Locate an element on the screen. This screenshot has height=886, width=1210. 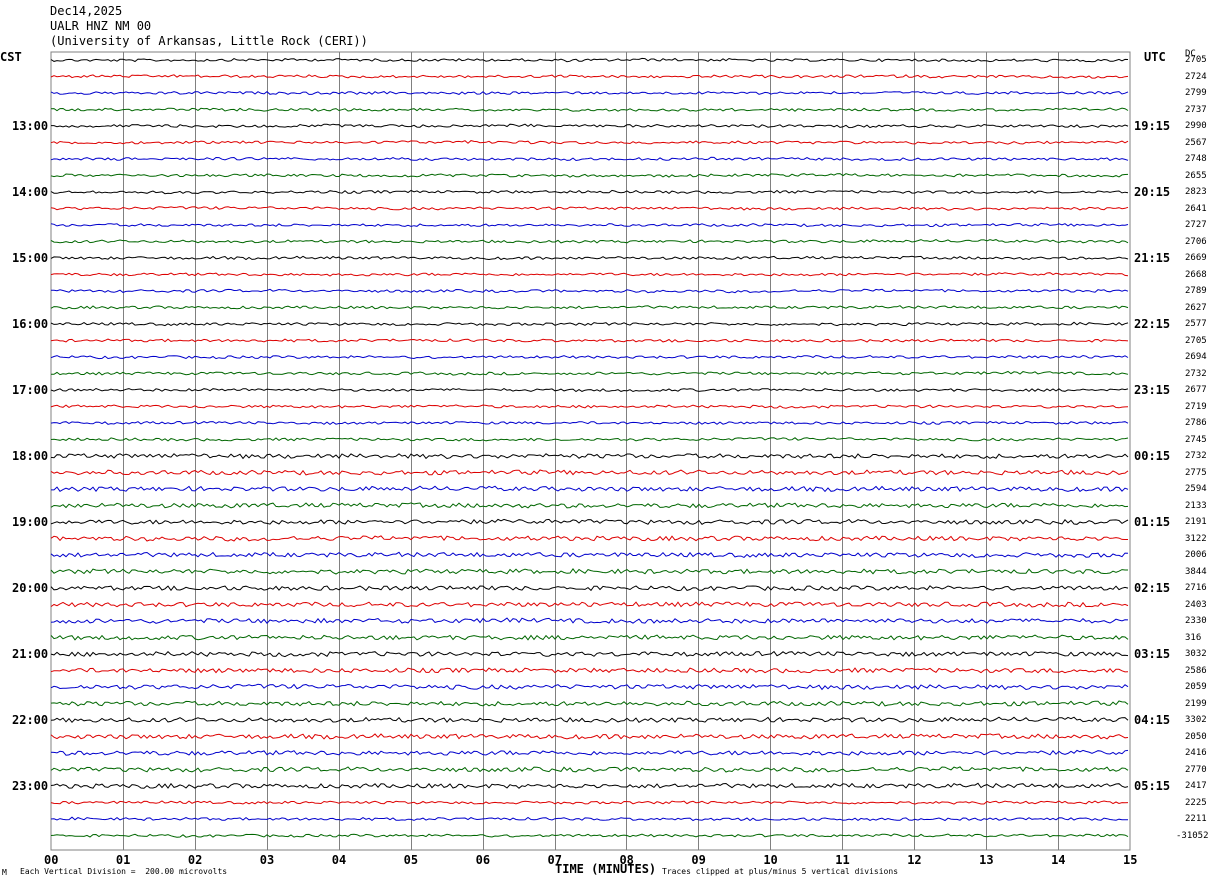
x-tick-label: 02 is located at coordinates (195, 860).